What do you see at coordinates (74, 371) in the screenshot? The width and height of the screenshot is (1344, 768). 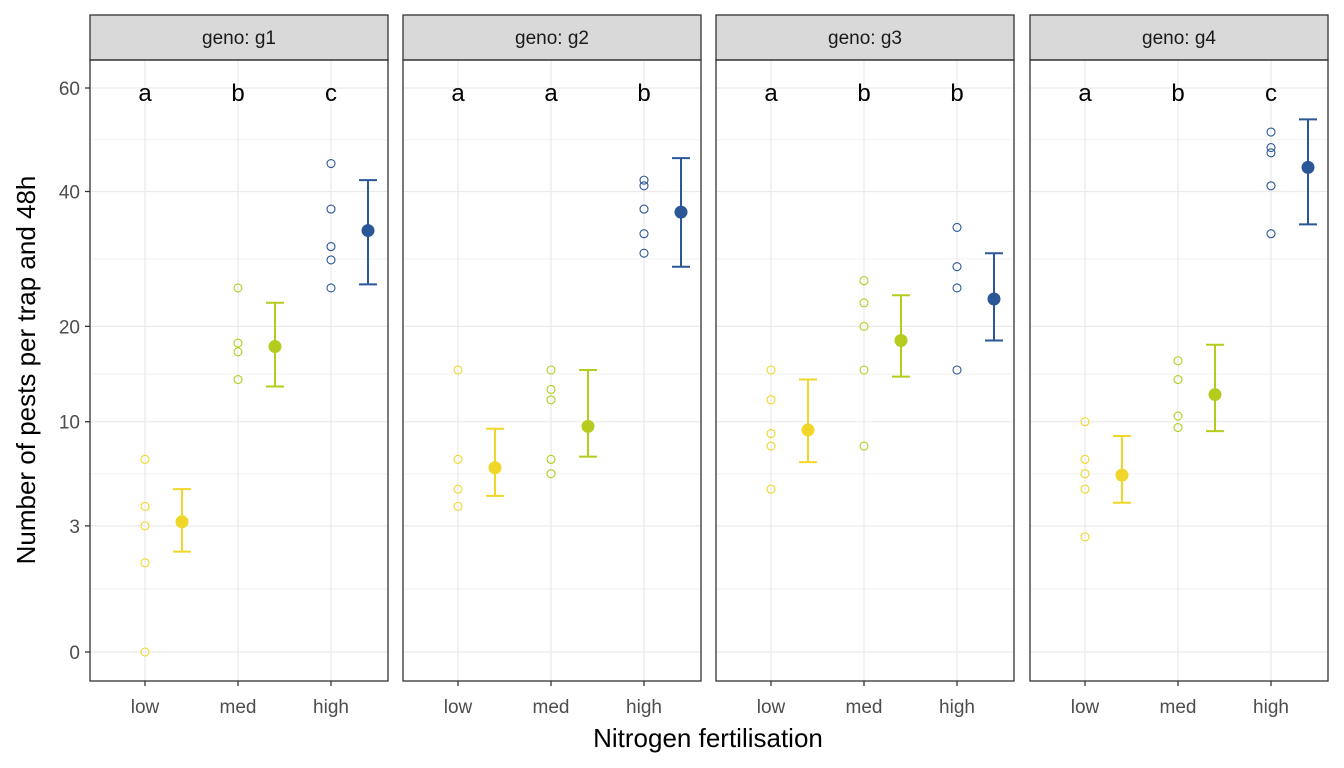 I see `y-axis: 0 3 10 20 40 60` at bounding box center [74, 371].